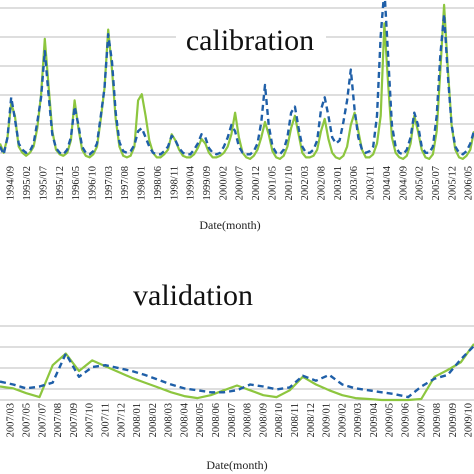  Describe the element at coordinates (263, 420) in the screenshot. I see `validation-x-tick-label: 2008/09` at that location.